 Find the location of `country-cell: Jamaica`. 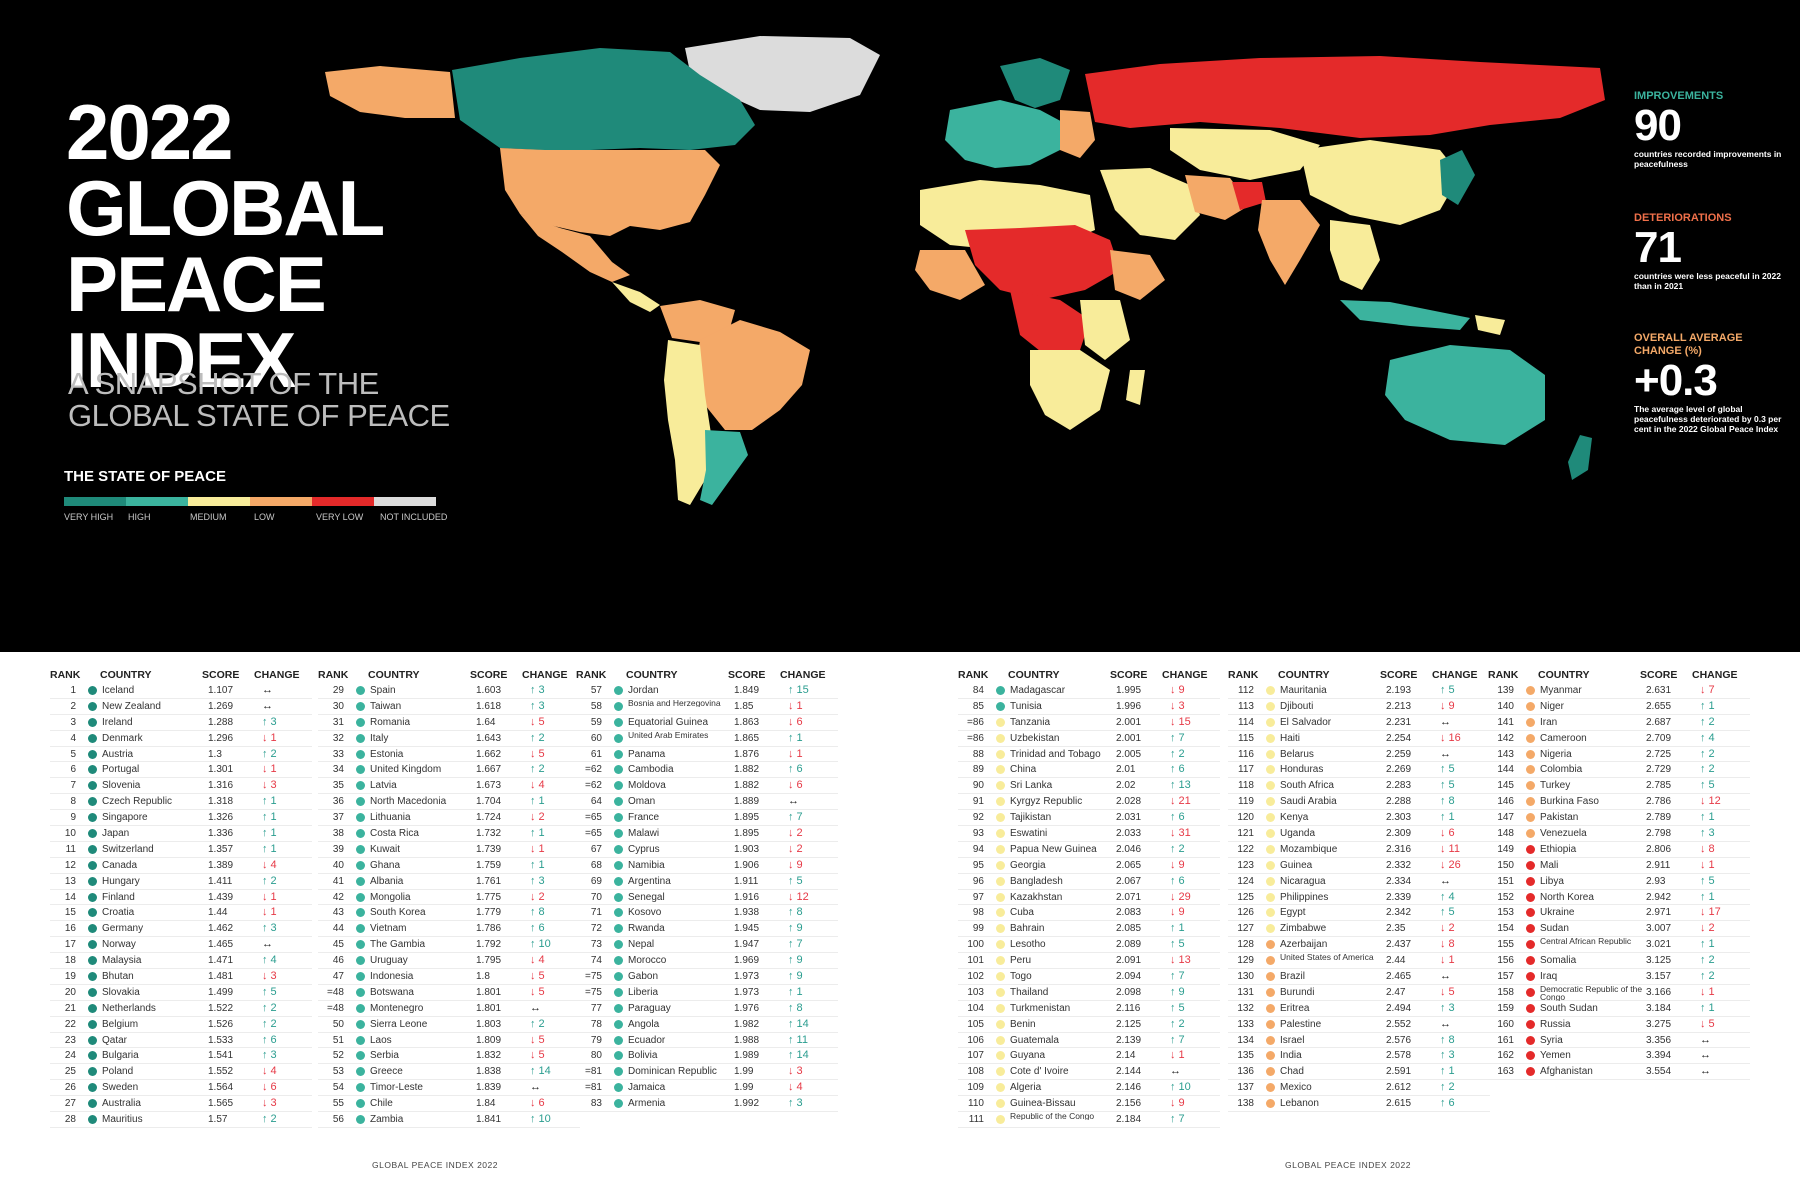

country-cell: Jamaica is located at coordinates (647, 1088).